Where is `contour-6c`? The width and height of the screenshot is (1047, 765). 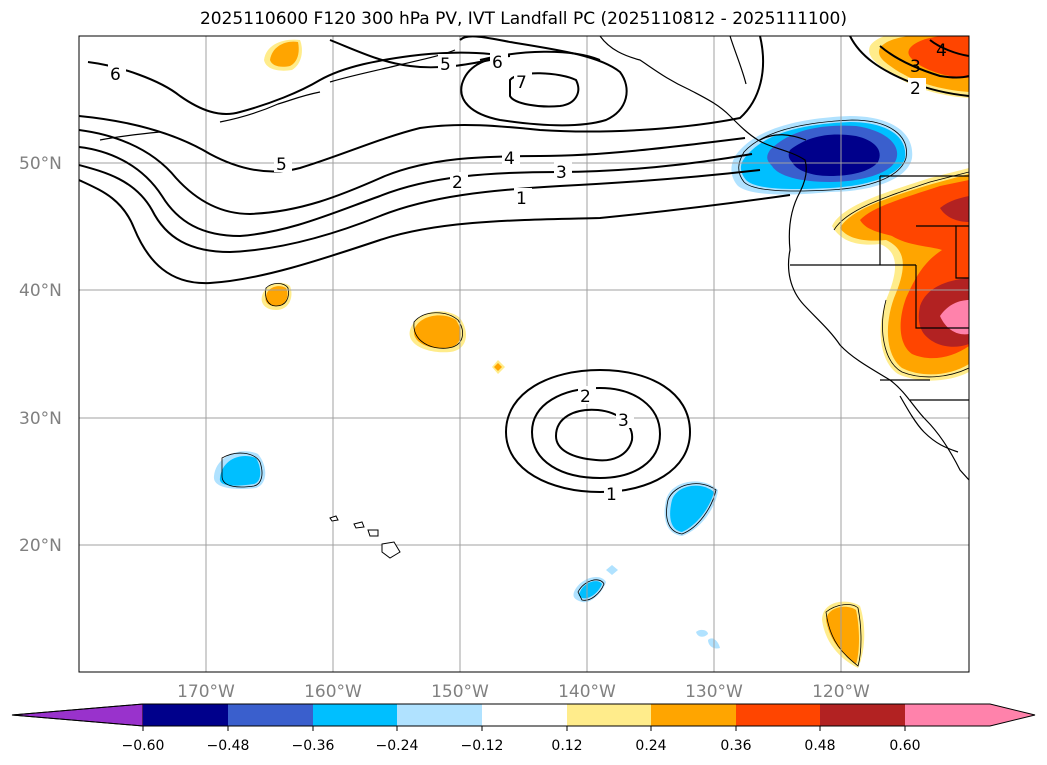 contour-6c is located at coordinates (543, 81).